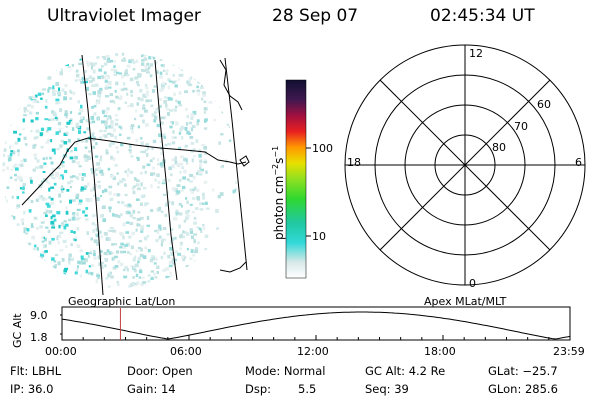 Image resolution: width=600 pixels, height=400 pixels. Describe the element at coordinates (315, 16) in the screenshot. I see `date-label: 28 Sep 07` at that location.